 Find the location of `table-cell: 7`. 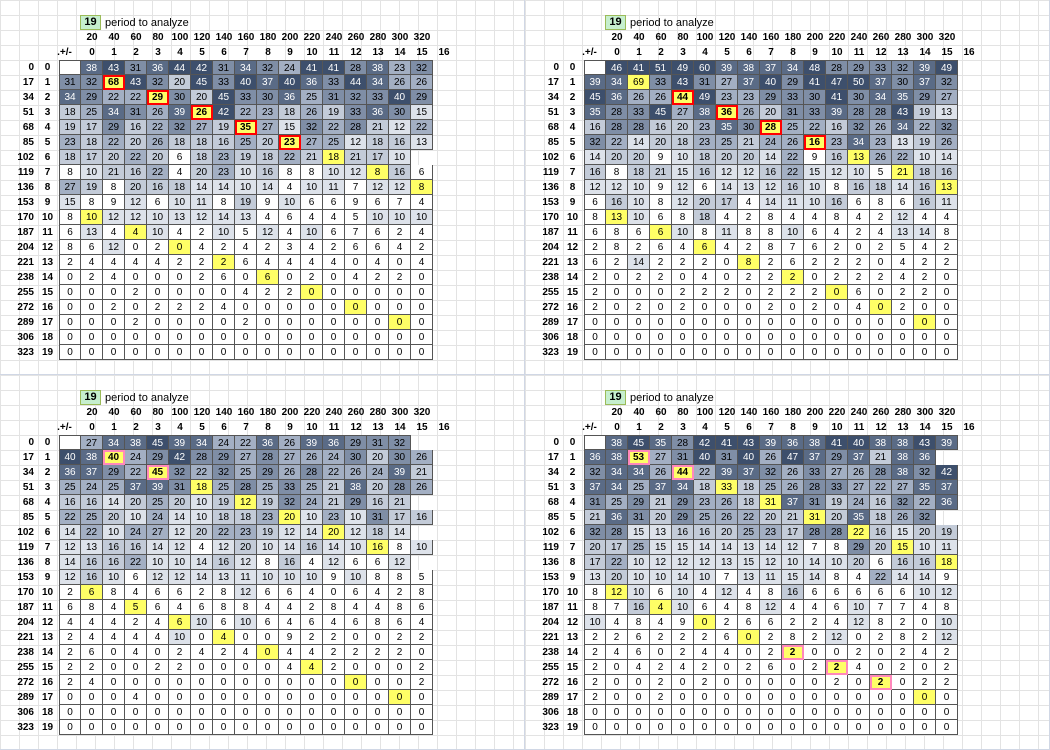

table-cell: 7 is located at coordinates (400, 202).